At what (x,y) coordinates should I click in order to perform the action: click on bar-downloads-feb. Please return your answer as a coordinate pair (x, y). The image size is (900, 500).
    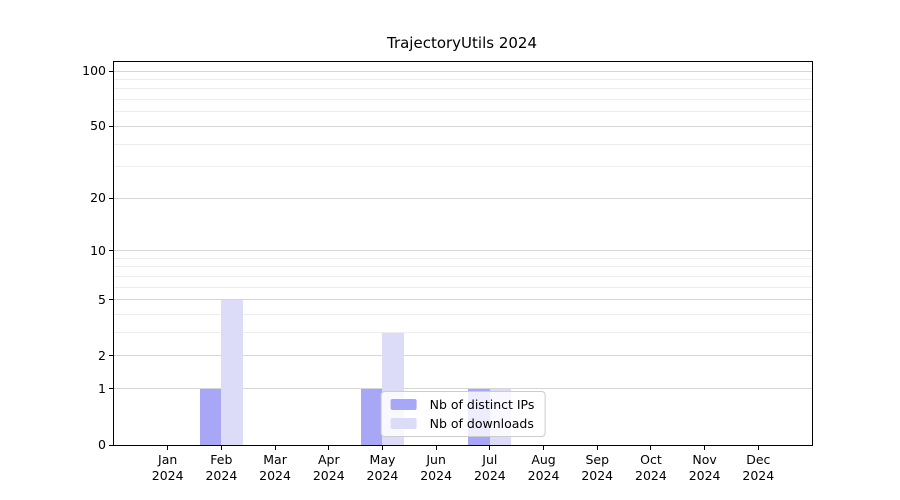
    Looking at the image, I should click on (232, 372).